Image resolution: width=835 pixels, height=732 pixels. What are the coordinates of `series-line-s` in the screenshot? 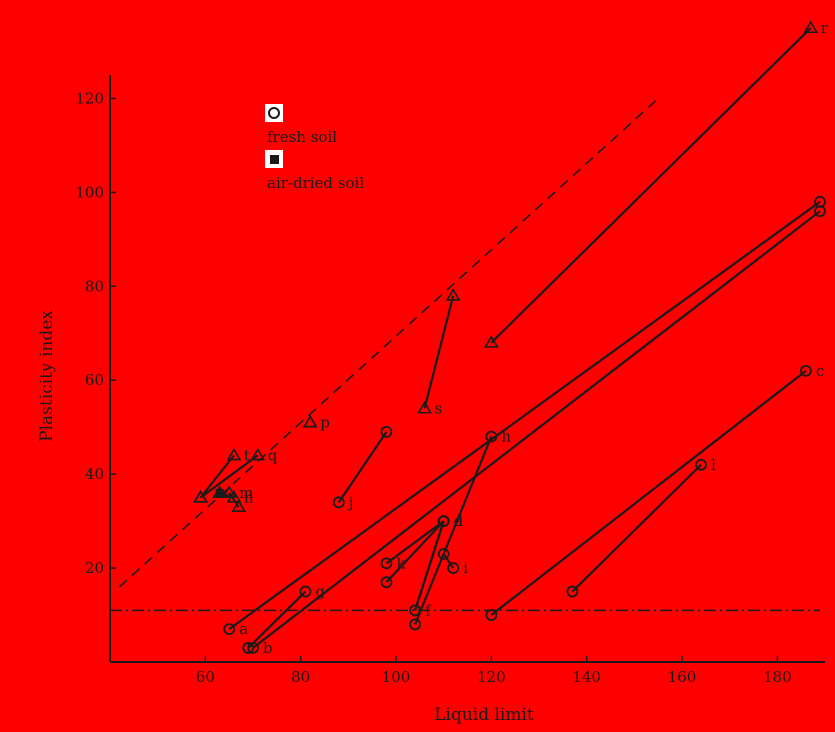 It's located at (439, 352).